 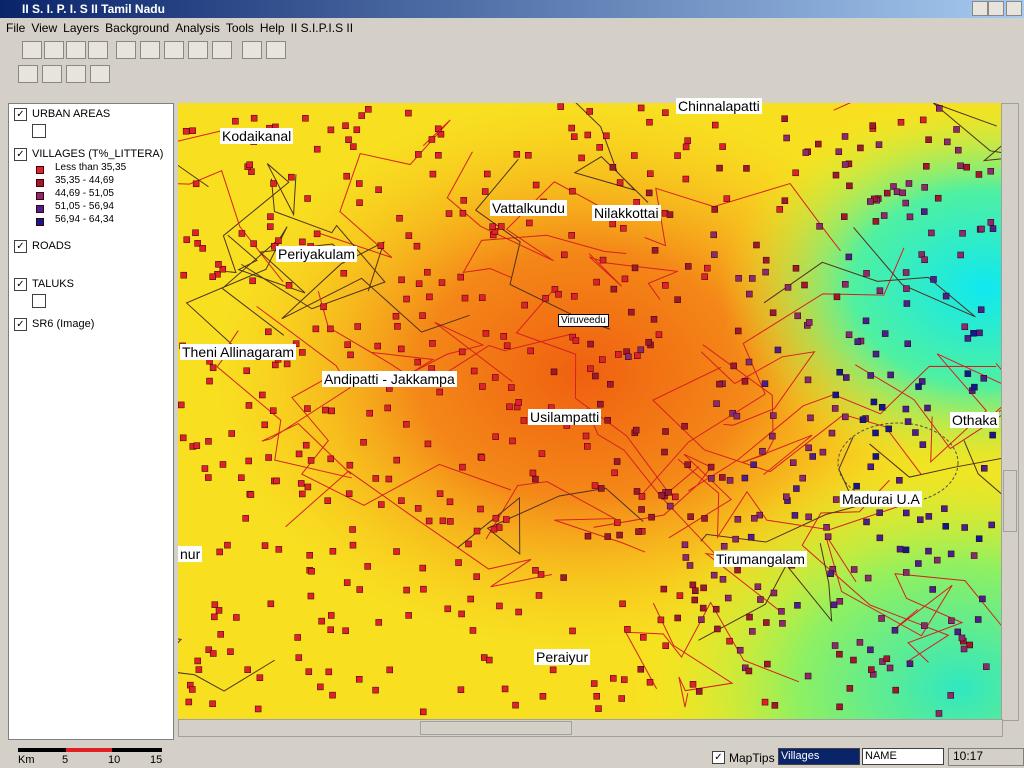 What do you see at coordinates (44, 28) in the screenshot?
I see `menu-item: View` at bounding box center [44, 28].